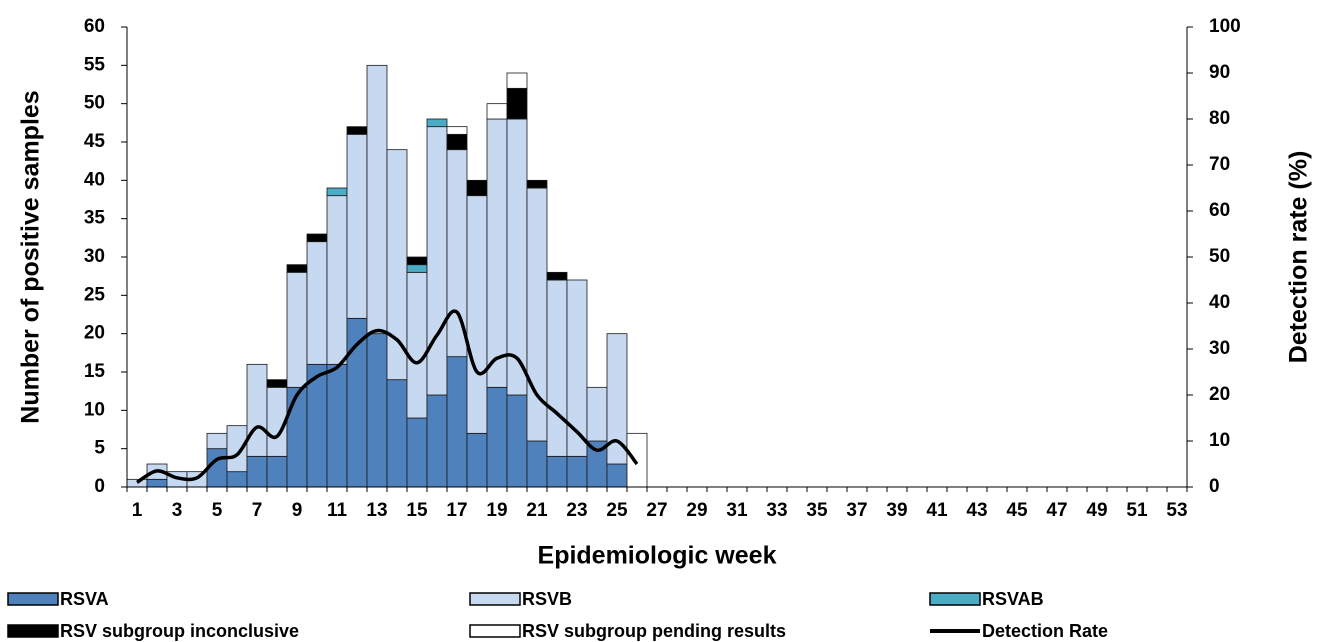 The image size is (1320, 642). Describe the element at coordinates (1225, 26) in the screenshot. I see `y2-tick-label: 100` at that location.